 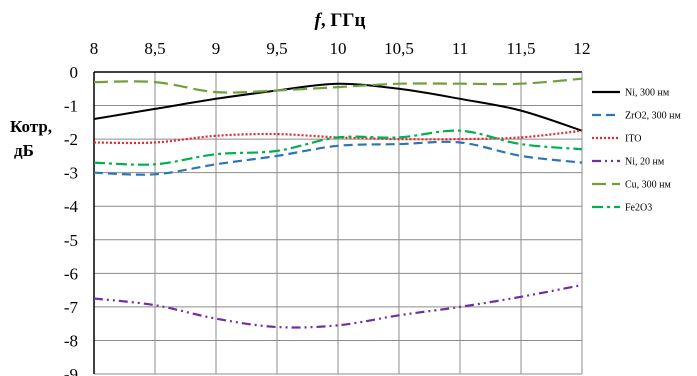 What do you see at coordinates (276, 48) in the screenshot?
I see `x-tick-label: 9,5` at bounding box center [276, 48].